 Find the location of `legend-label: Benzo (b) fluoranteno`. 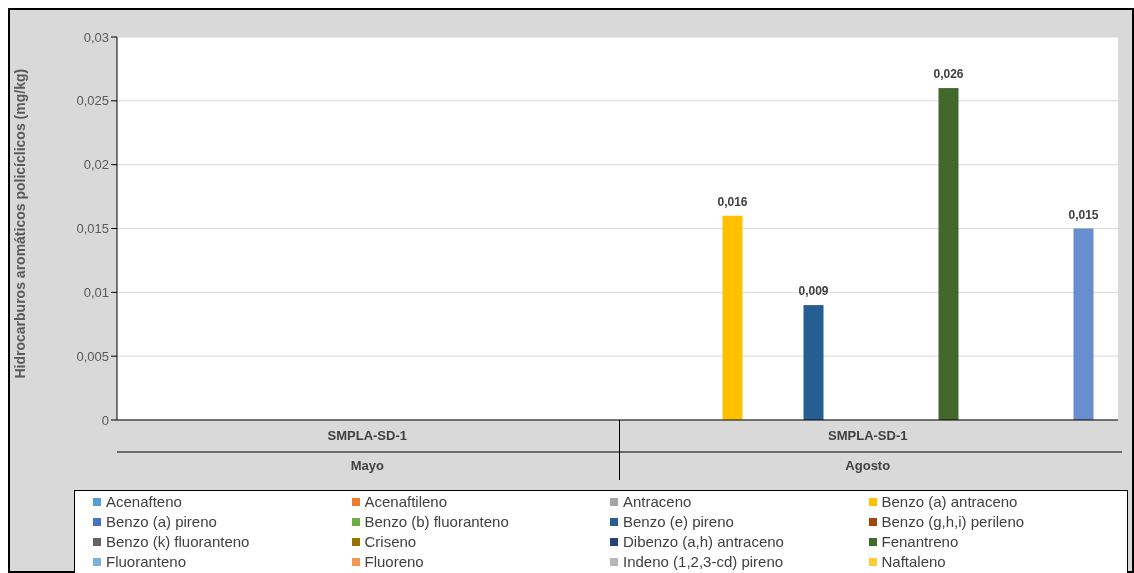

legend-label: Benzo (b) fluoranteno is located at coordinates (436, 522).